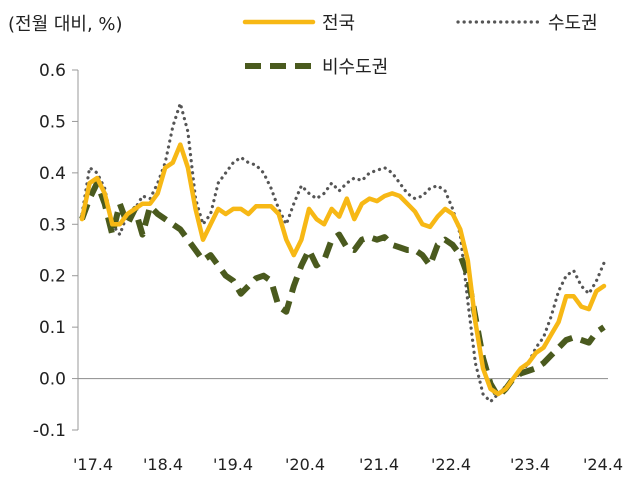 The height and width of the screenshot is (480, 633). I want to click on x-tick-label: '23.4, so click(530, 464).